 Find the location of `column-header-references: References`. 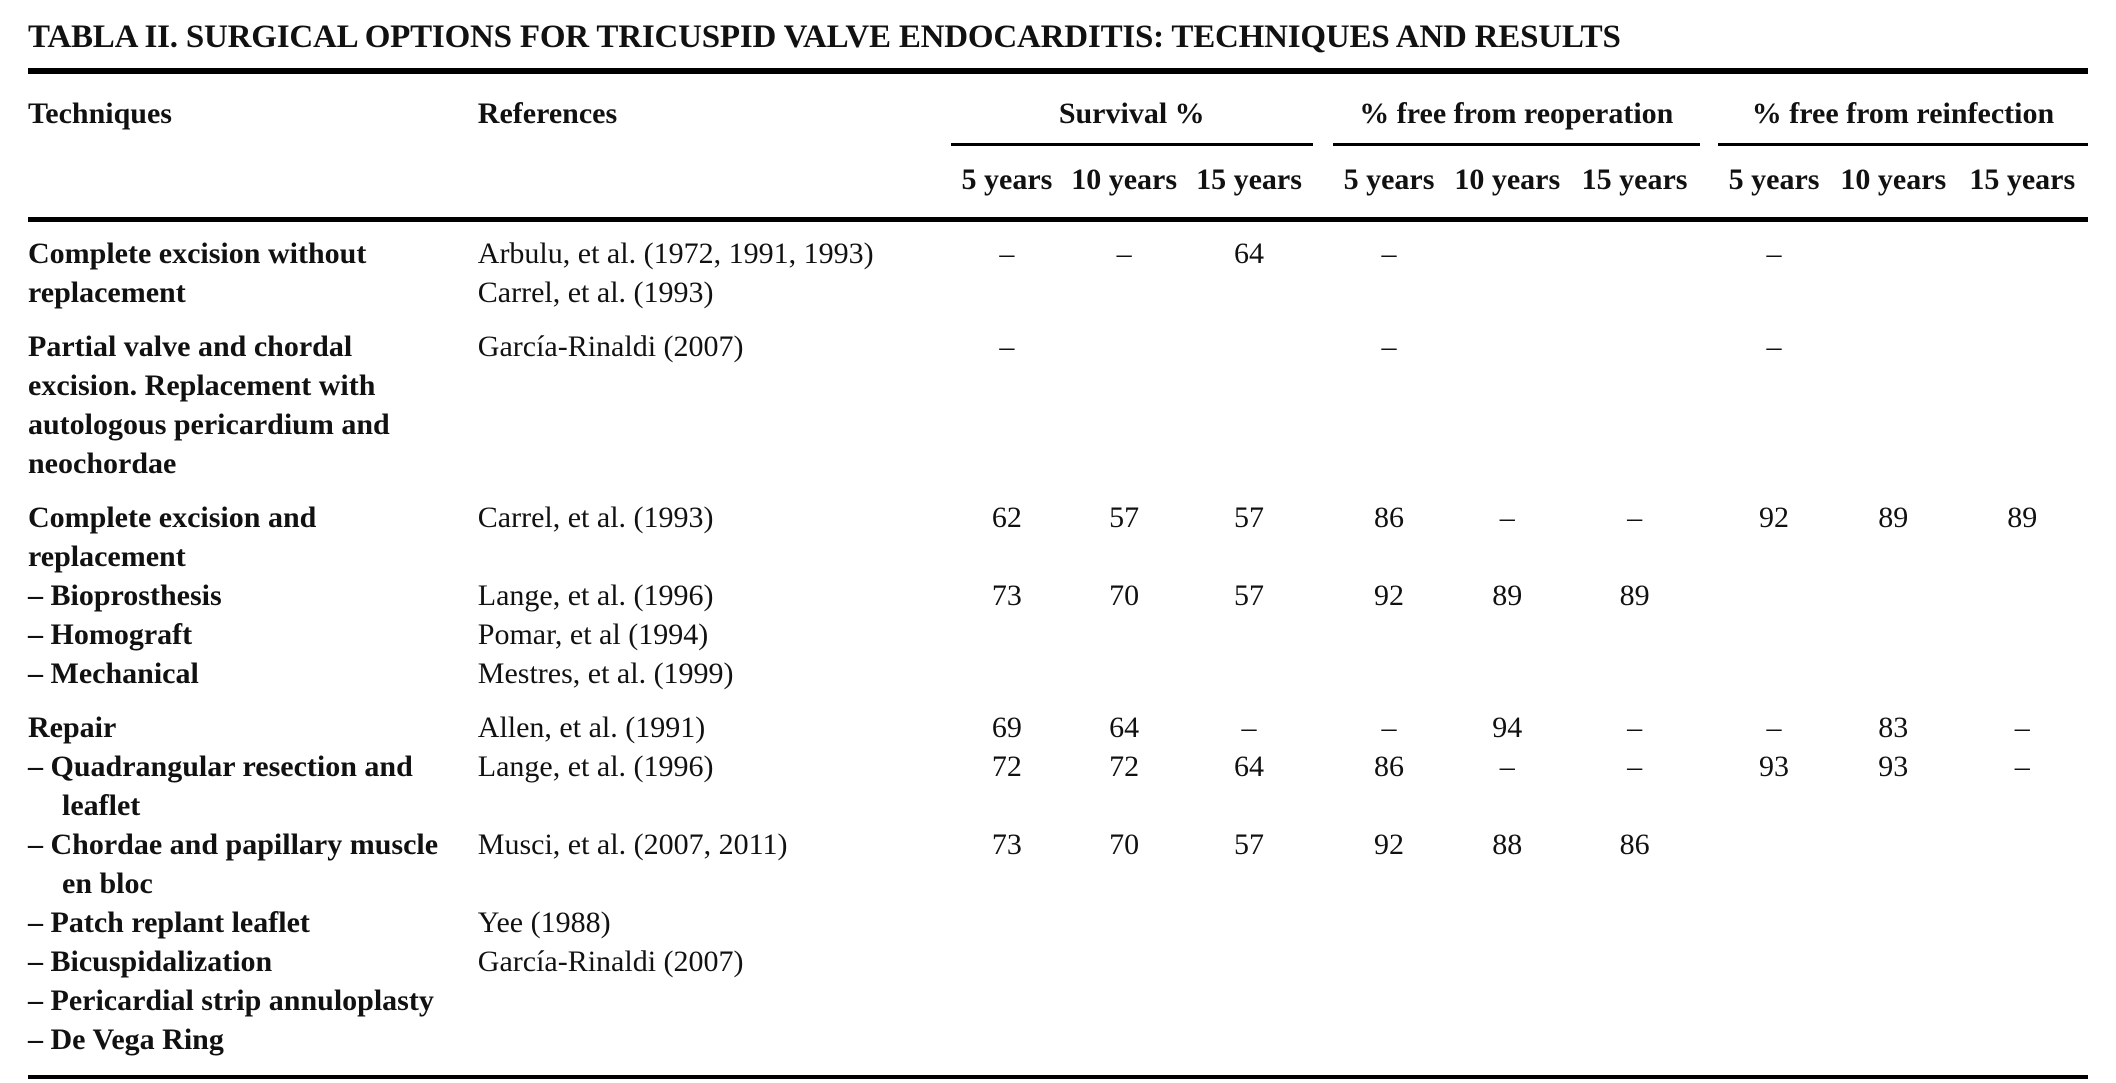

column-header-references: References is located at coordinates (714, 146).